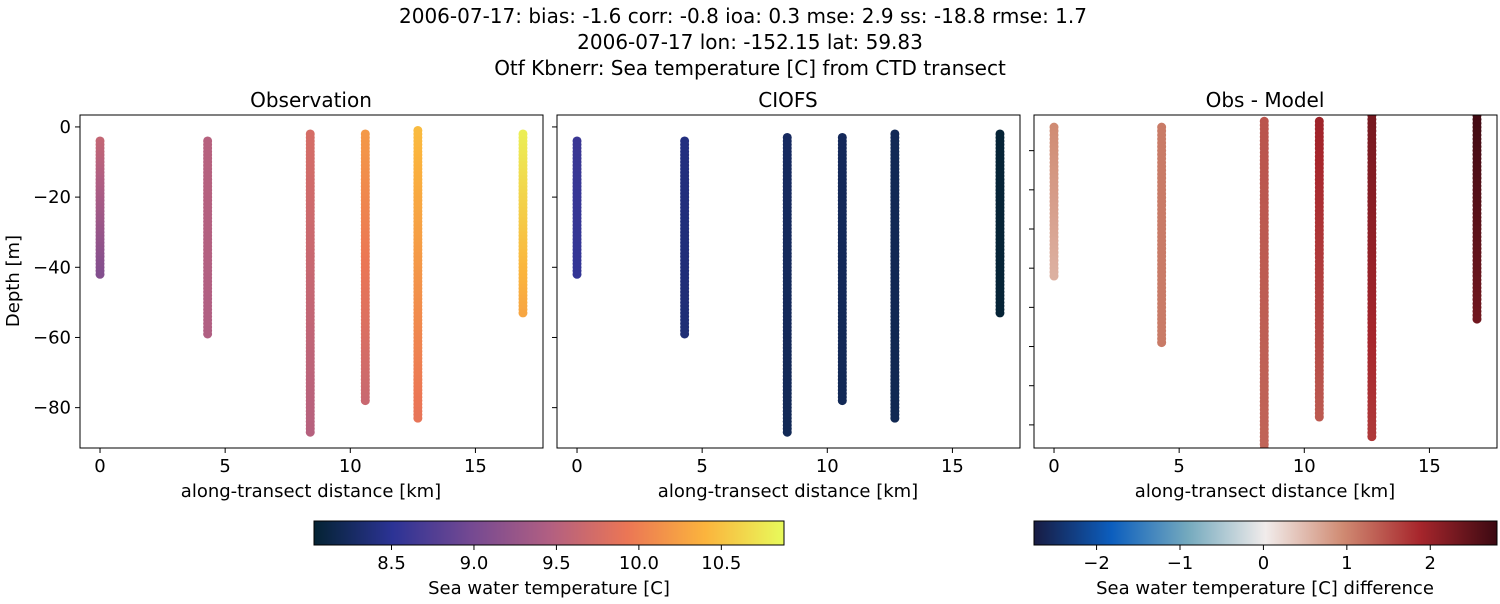  What do you see at coordinates (827, 466) in the screenshot?
I see `x-tick-label: 10` at bounding box center [827, 466].